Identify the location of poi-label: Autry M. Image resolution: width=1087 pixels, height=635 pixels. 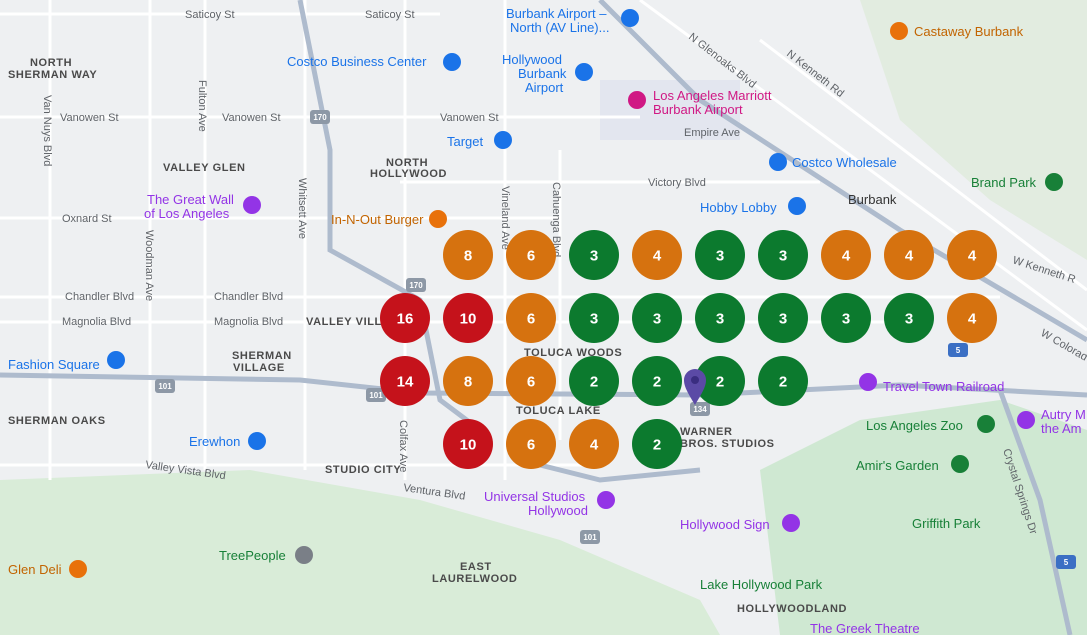
(1063, 414).